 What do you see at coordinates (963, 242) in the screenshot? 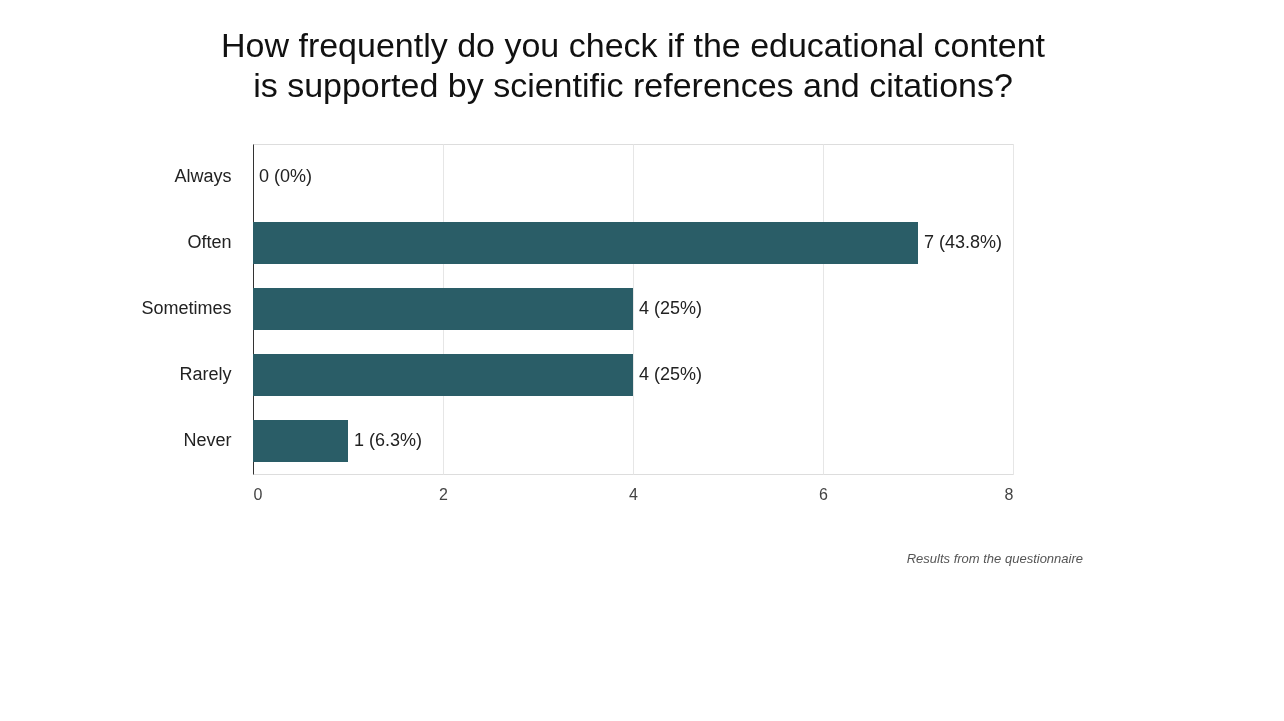
I see `data-label: 7 (43.8%)` at bounding box center [963, 242].